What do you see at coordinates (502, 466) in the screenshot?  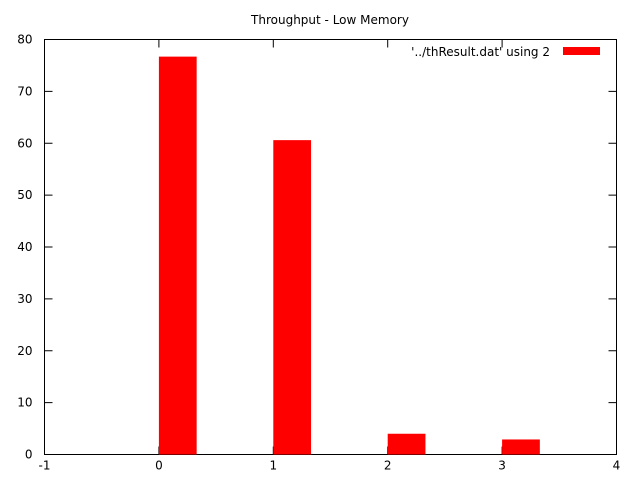 I see `x-tick-label: 3` at bounding box center [502, 466].